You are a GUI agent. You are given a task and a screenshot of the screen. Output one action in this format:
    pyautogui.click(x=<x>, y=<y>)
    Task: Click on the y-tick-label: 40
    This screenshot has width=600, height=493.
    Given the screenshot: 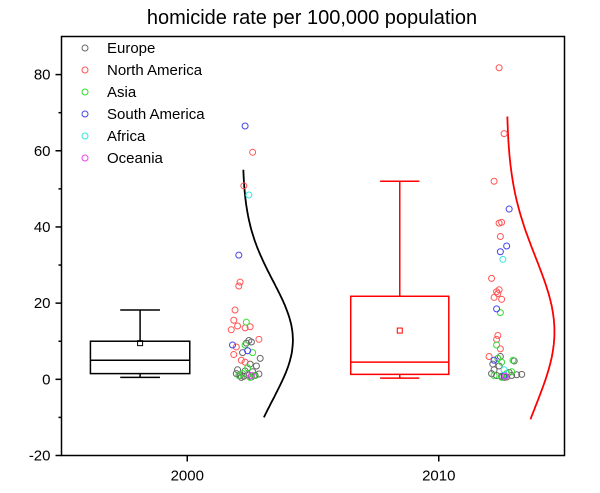 What is the action you would take?
    pyautogui.click(x=42, y=227)
    